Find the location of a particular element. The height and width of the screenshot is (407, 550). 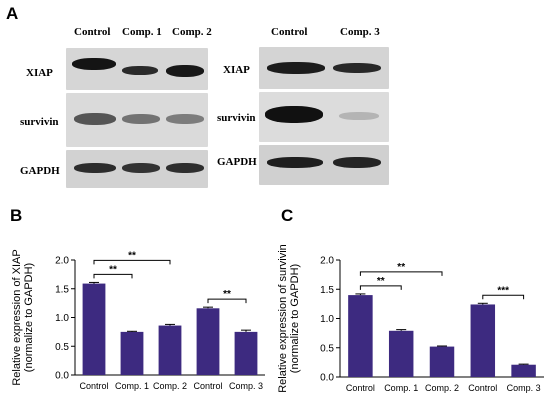

significance-label: *** is located at coordinates (503, 290).